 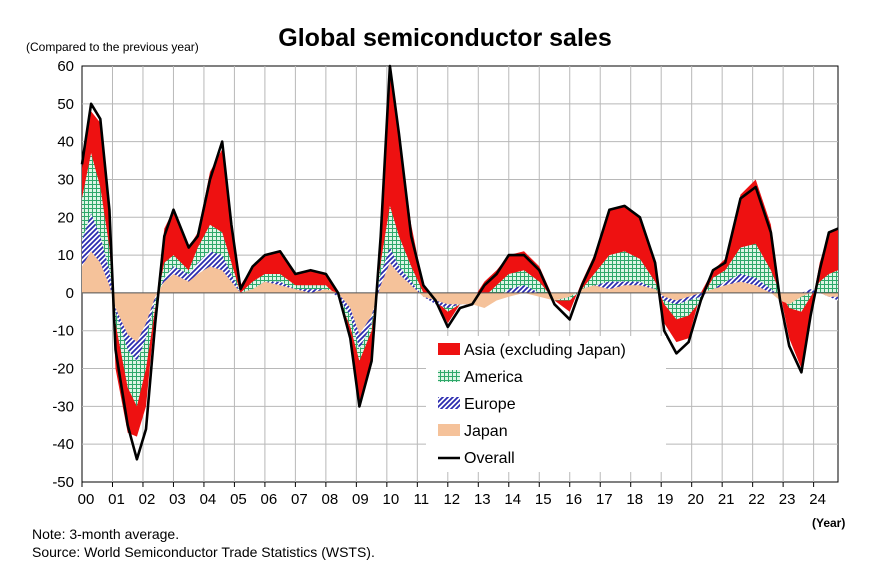 What do you see at coordinates (449, 430) in the screenshot?
I see `legend-japan-swatch` at bounding box center [449, 430].